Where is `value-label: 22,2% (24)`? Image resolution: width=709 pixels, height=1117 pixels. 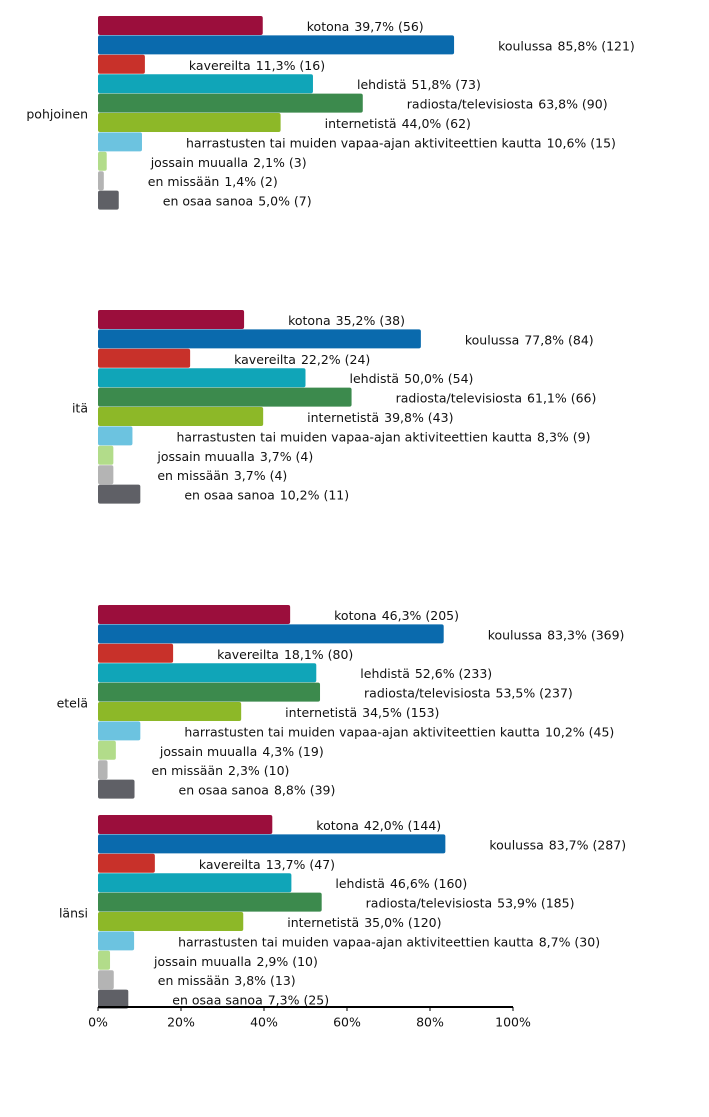 value-label: 22,2% (24) is located at coordinates (335, 358).